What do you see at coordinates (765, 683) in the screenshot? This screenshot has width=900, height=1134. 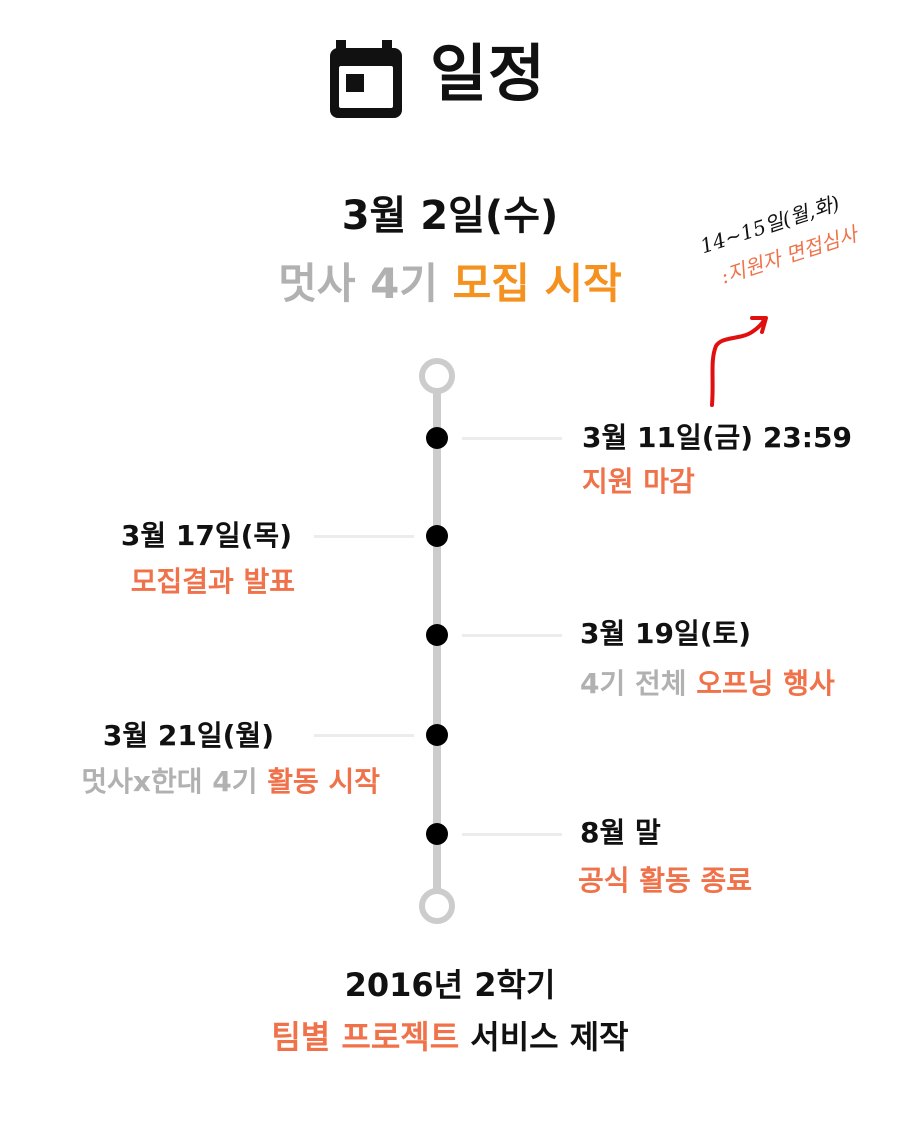 I see `event-desc-highlight: 오프닝 행사` at bounding box center [765, 683].